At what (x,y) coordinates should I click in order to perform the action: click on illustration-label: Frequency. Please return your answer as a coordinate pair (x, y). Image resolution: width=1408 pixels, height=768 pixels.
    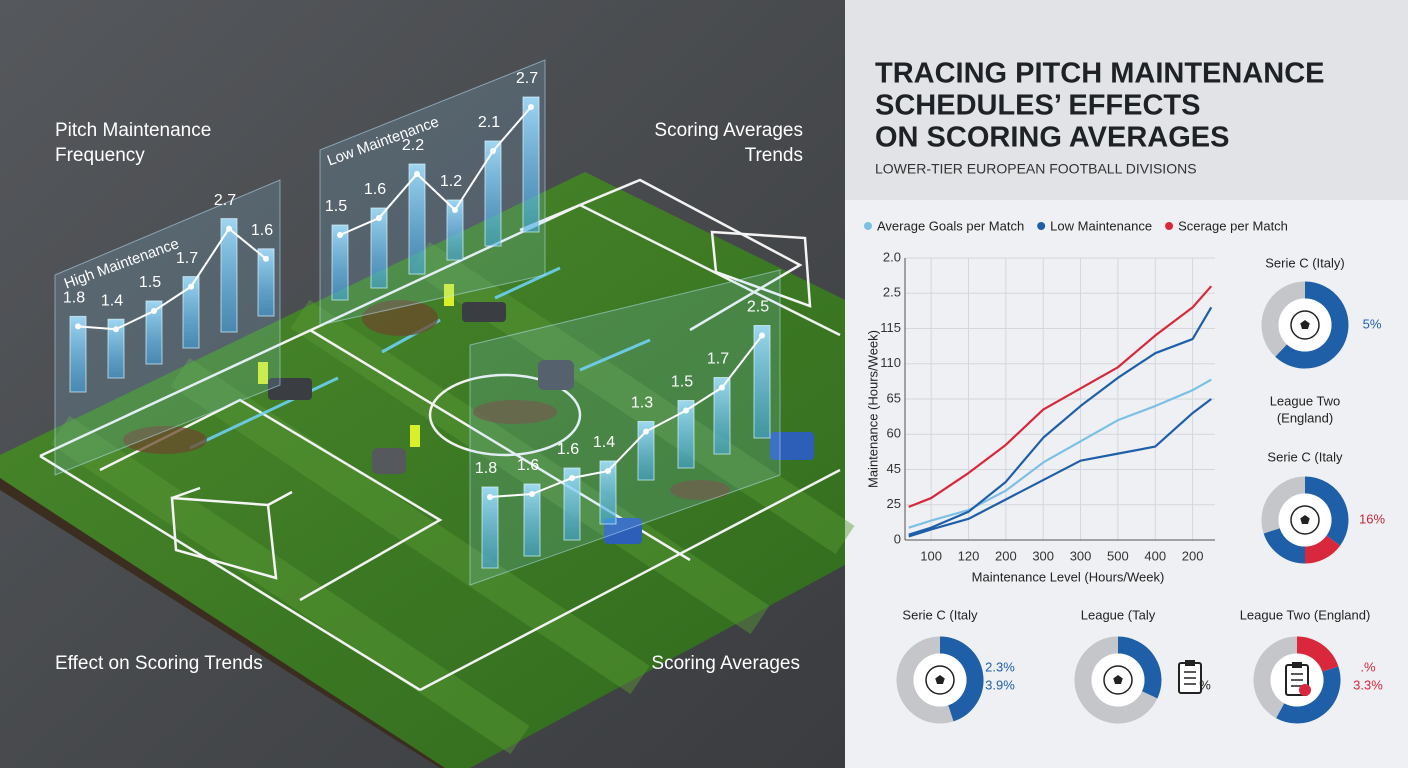
    Looking at the image, I should click on (100, 155).